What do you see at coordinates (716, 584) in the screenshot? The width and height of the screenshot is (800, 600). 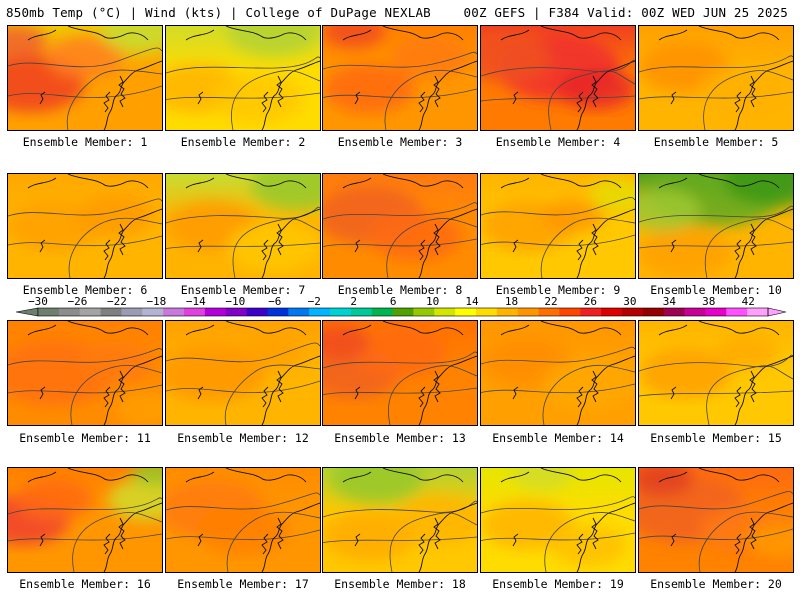 I see `ensemble-member-label: Ensemble Member: 20` at bounding box center [716, 584].